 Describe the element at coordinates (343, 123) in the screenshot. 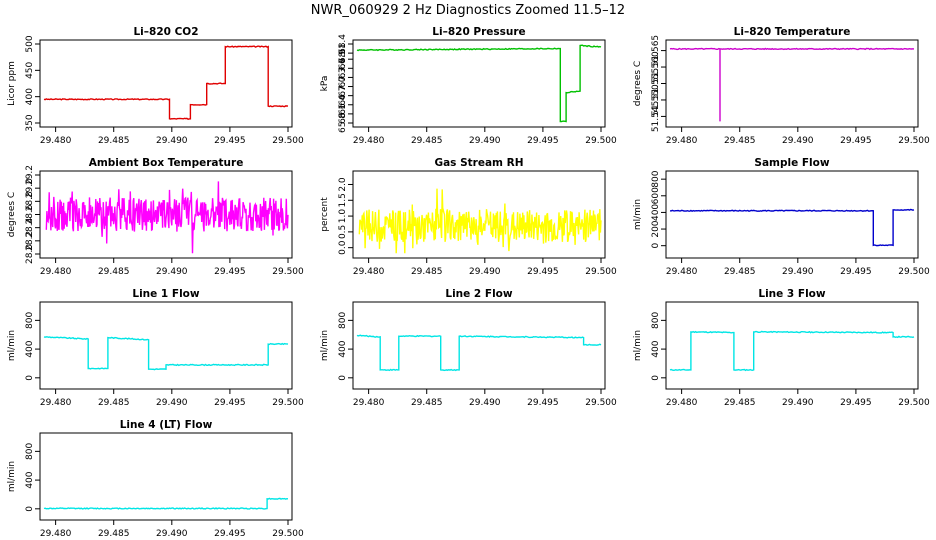

I see `y-tick-label: 65.8` at that location.